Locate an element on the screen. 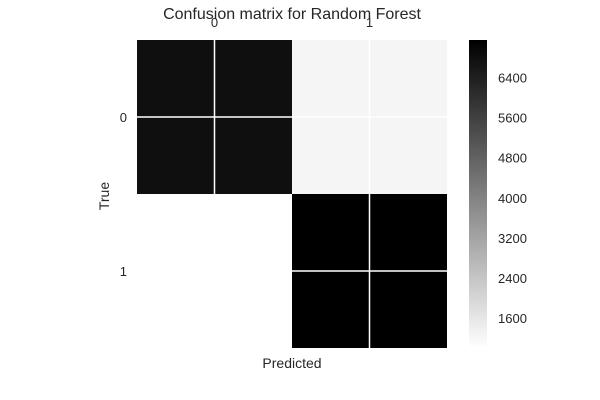 Image resolution: width=600 pixels, height=400 pixels. colorbar-tick-label: 6400 is located at coordinates (512, 78).